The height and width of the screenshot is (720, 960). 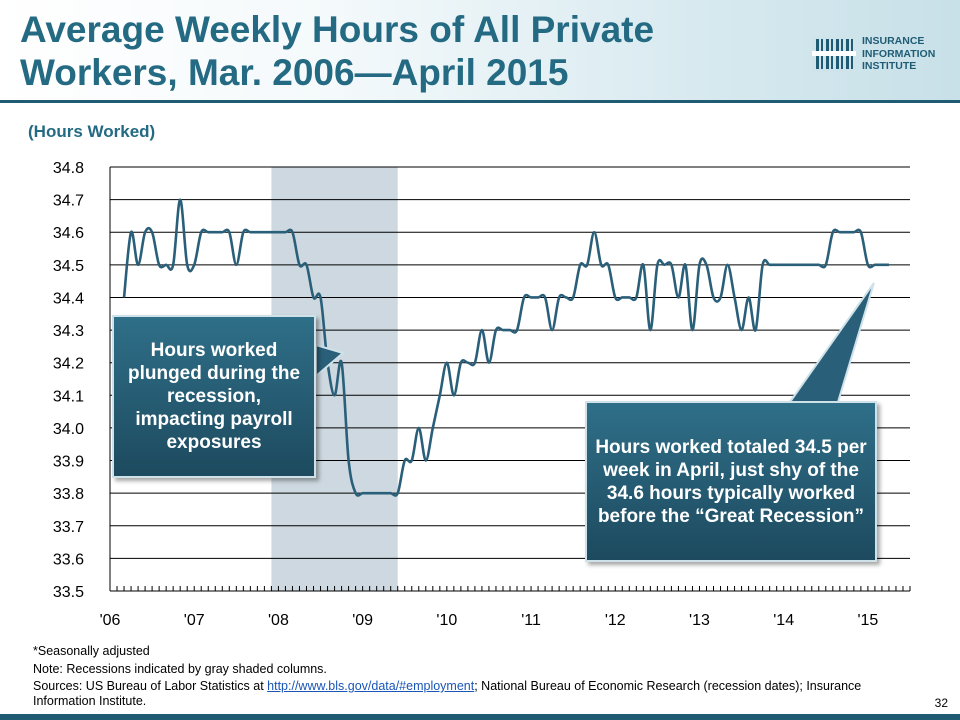 I want to click on y-tick-label: 33.5, so click(x=68, y=592).